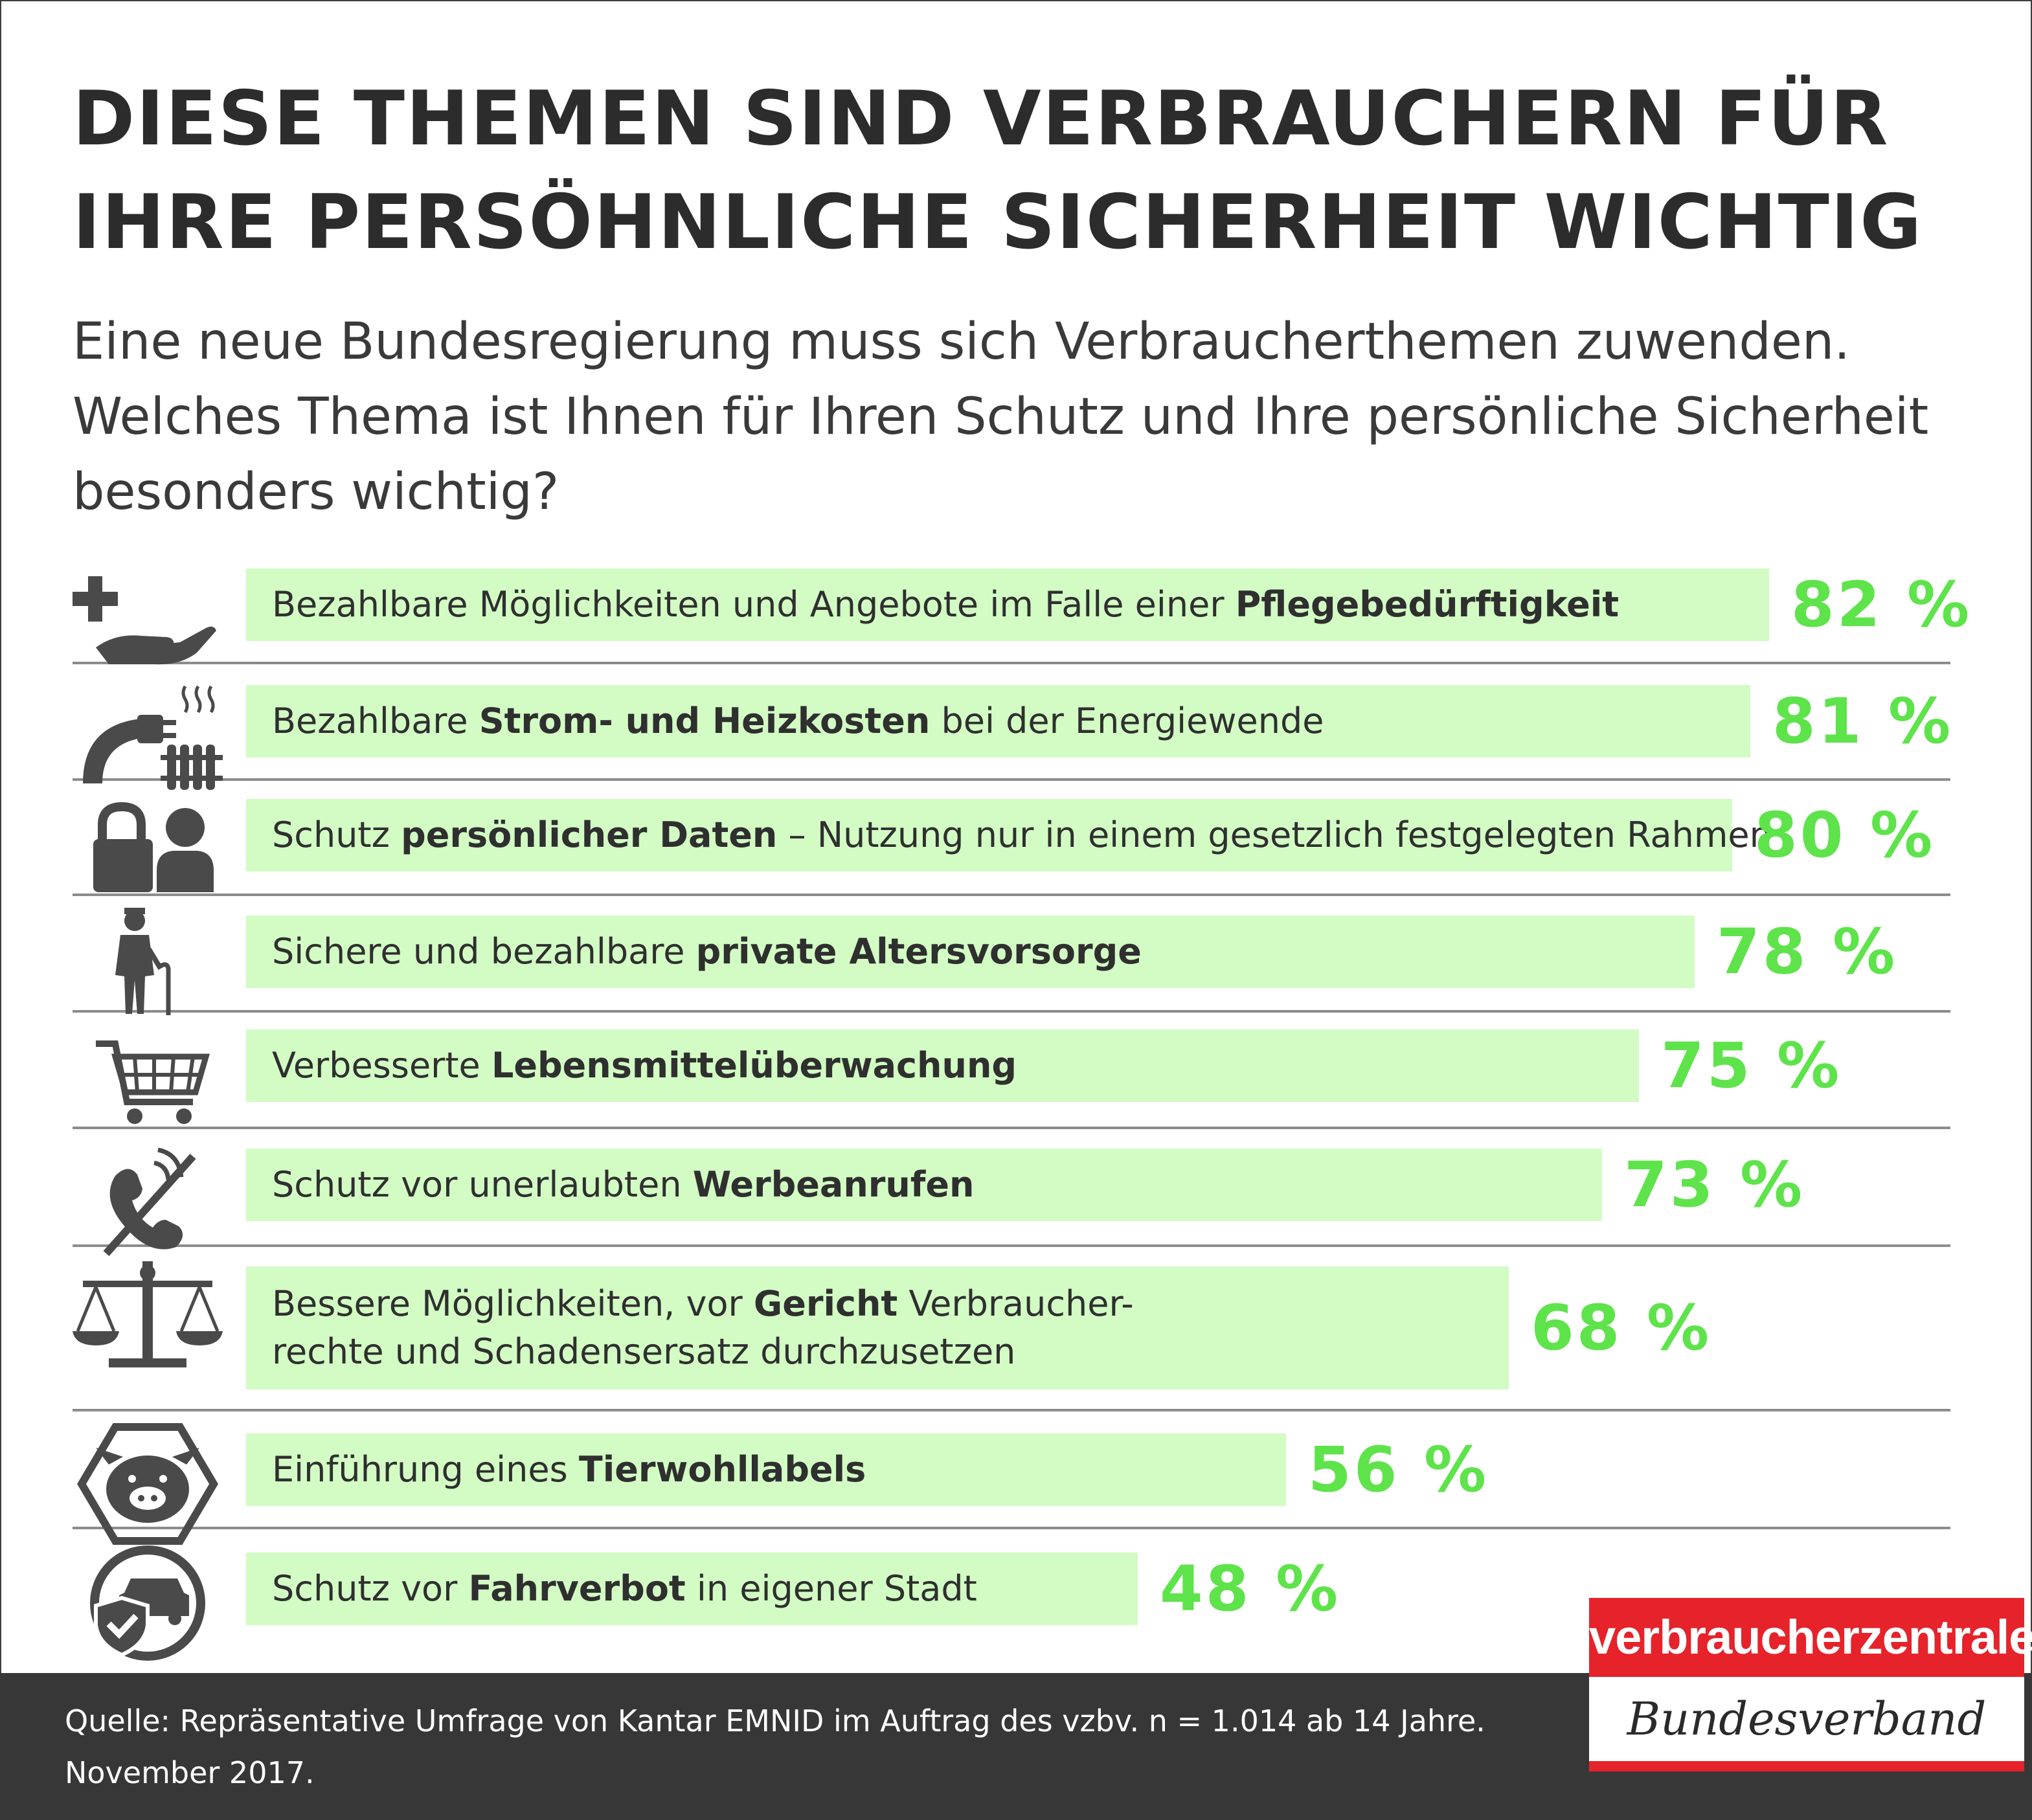 Image resolution: width=2032 pixels, height=1820 pixels. I want to click on logo-subline: Bundesverband, so click(1807, 1719).